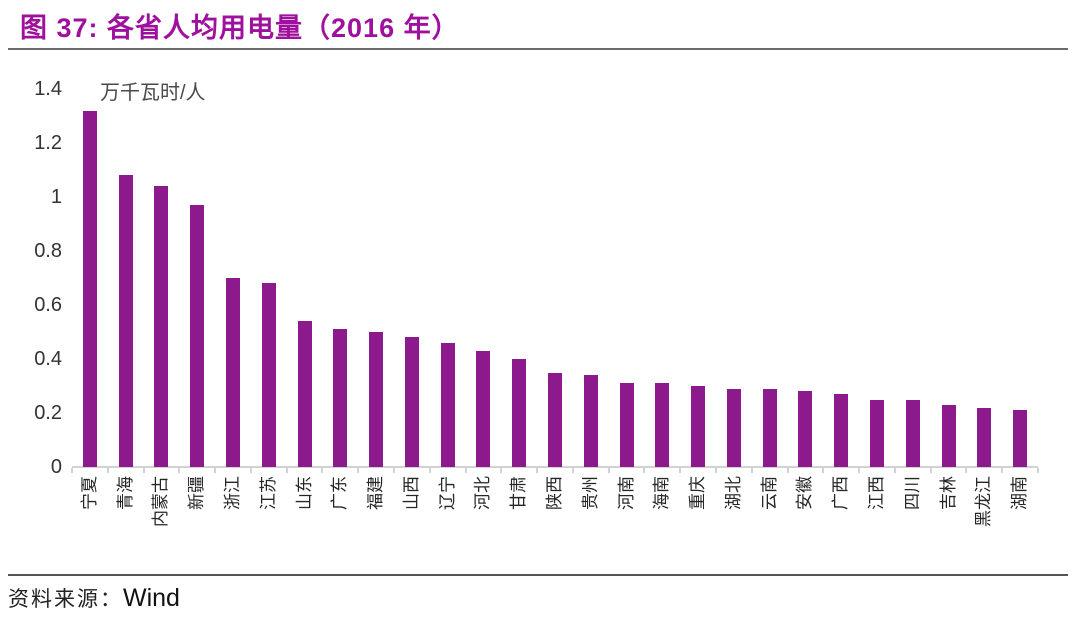 This screenshot has height=623, width=1080. Describe the element at coordinates (590, 421) in the screenshot. I see `bar-贵州` at that location.